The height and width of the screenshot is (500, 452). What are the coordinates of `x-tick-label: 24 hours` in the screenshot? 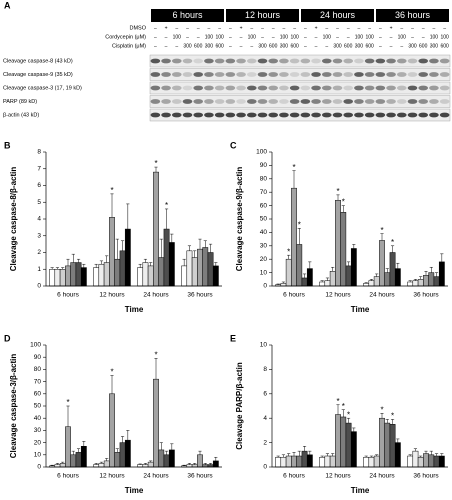 It's located at (382, 295).